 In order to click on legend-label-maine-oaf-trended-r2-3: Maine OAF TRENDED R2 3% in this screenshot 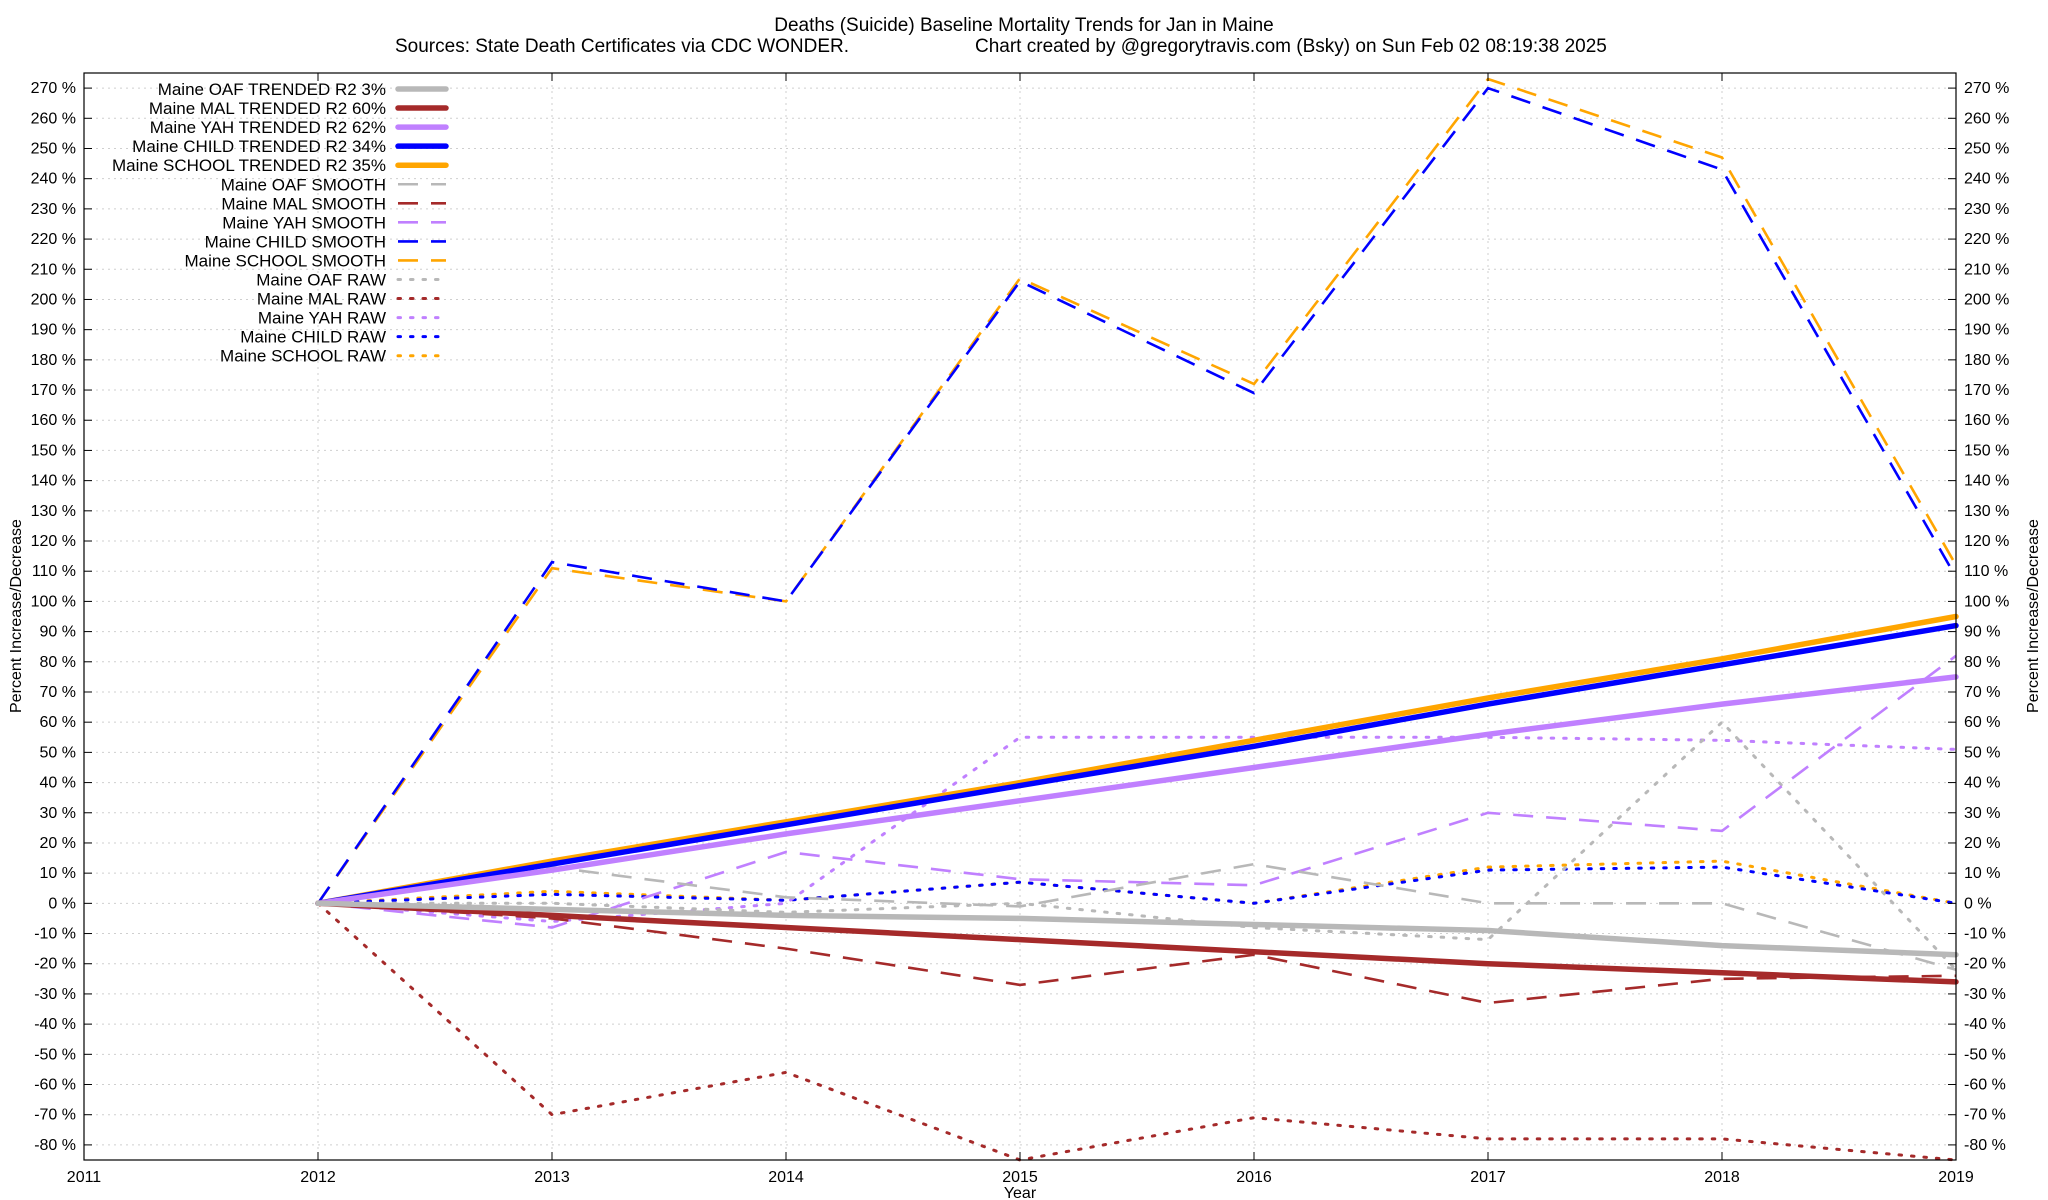, I will do `click(272, 89)`.